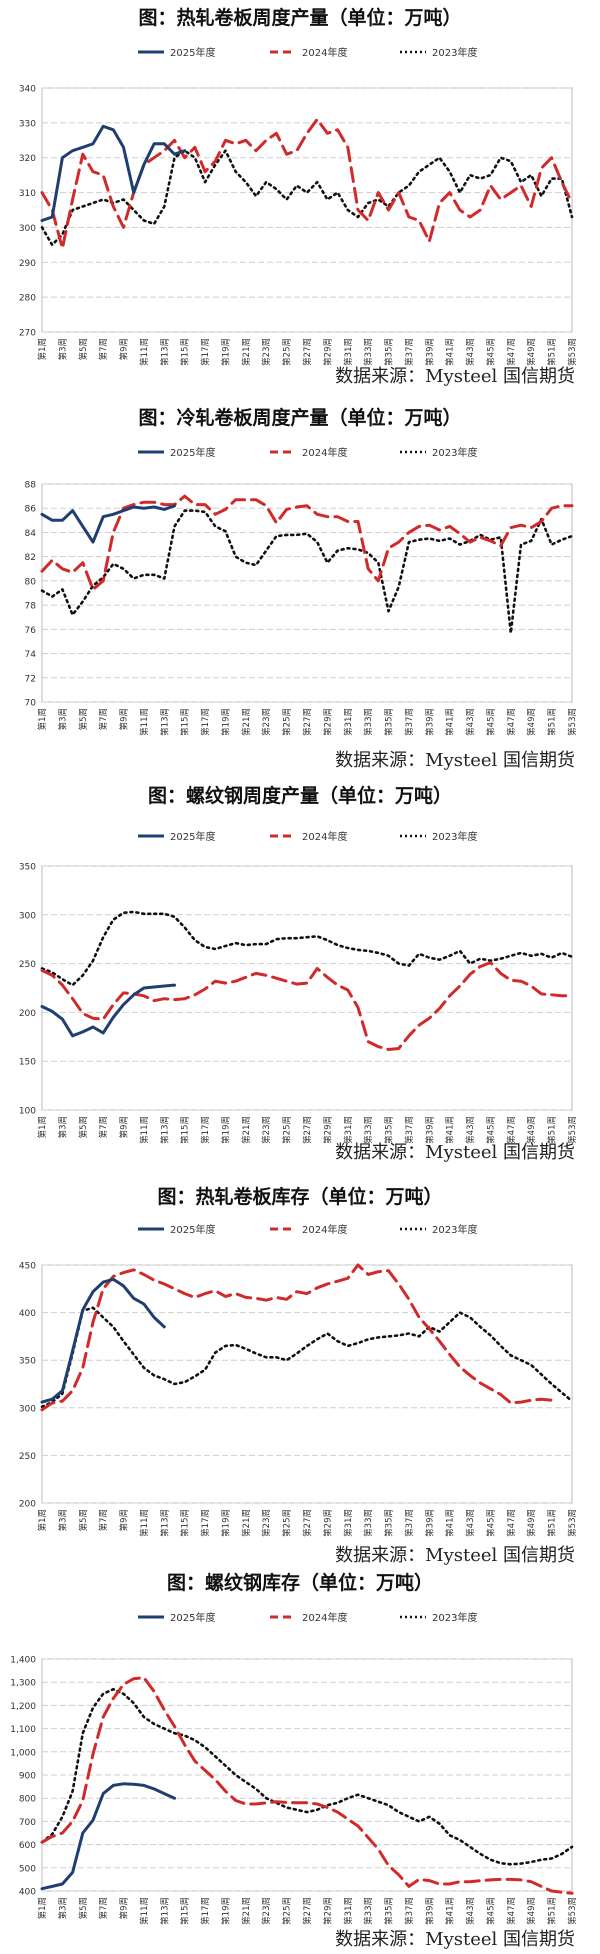  Describe the element at coordinates (27, 299) in the screenshot. I see `y-tick-label: 280` at that location.